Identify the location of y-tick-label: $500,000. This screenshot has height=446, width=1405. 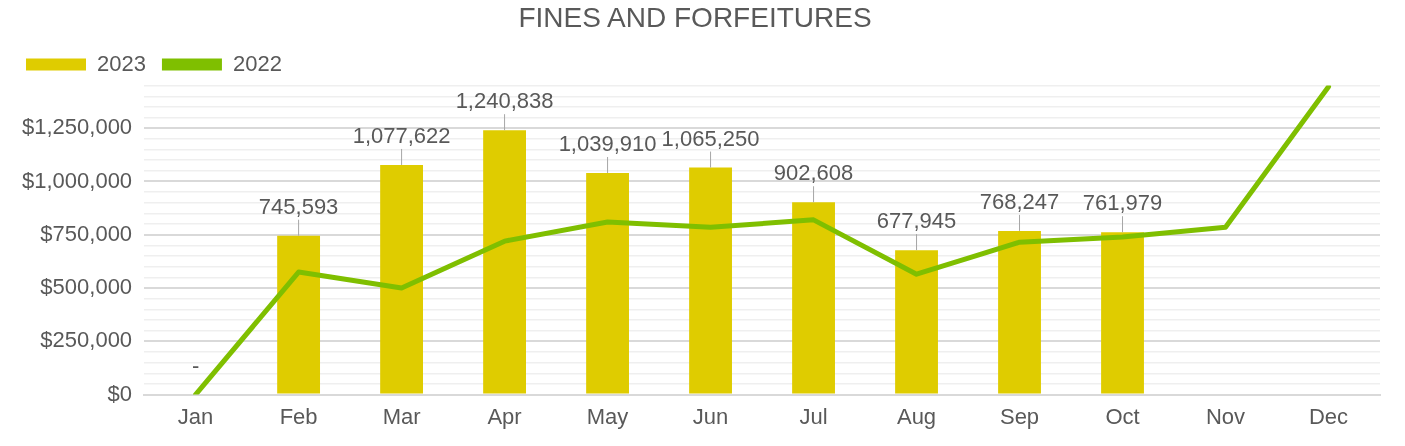
(86, 287).